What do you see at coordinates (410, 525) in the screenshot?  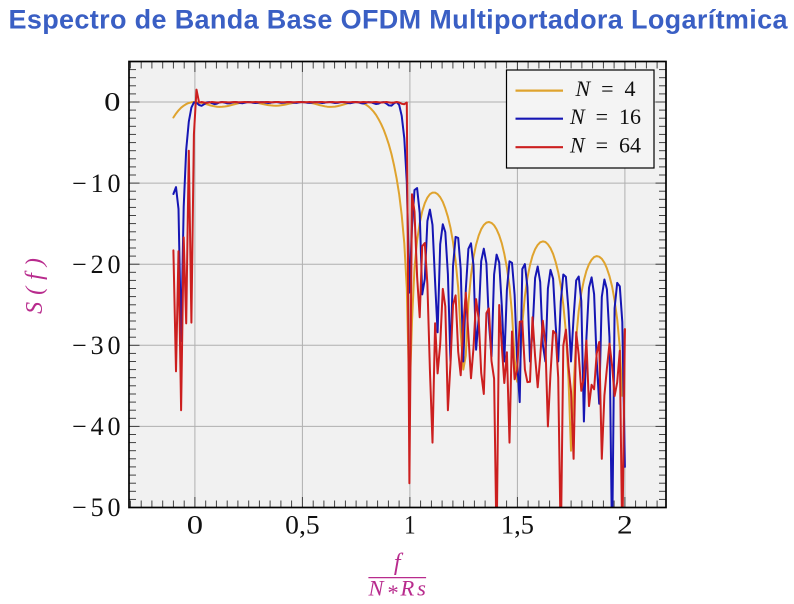 I see `svg-text: 1` at bounding box center [410, 525].